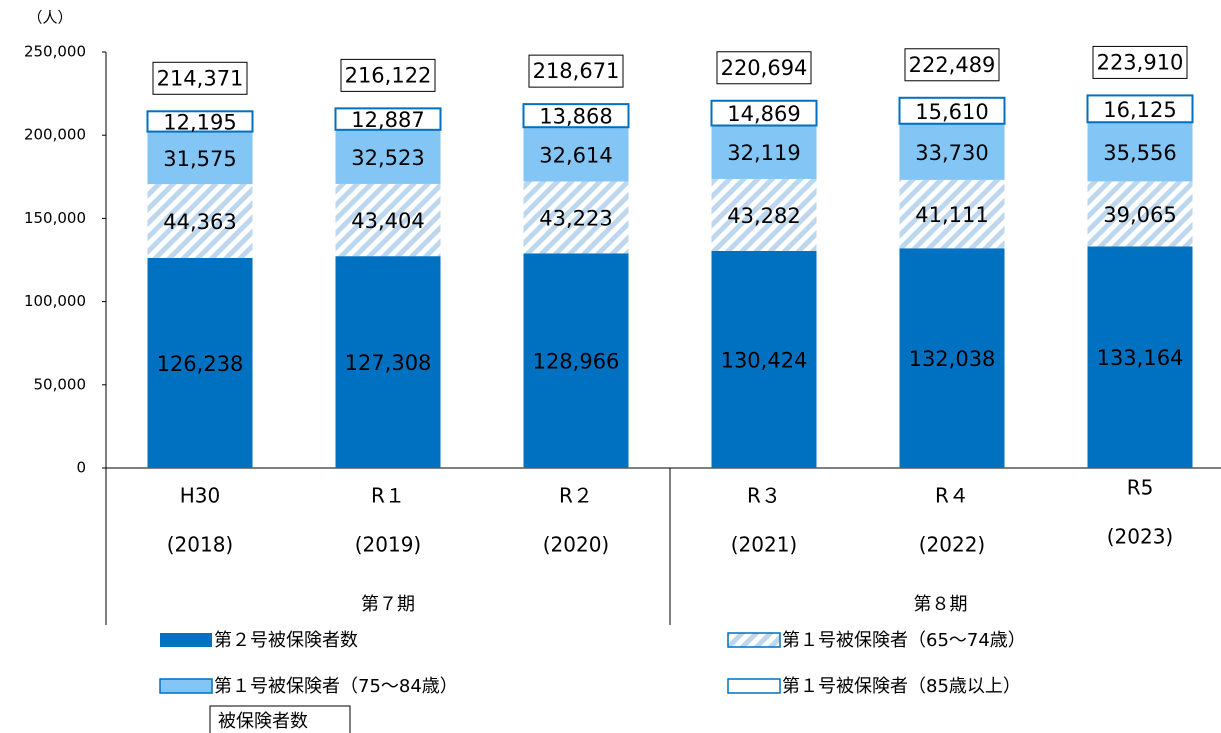 The height and width of the screenshot is (733, 1221). I want to click on value-label: 31,575, so click(199, 159).